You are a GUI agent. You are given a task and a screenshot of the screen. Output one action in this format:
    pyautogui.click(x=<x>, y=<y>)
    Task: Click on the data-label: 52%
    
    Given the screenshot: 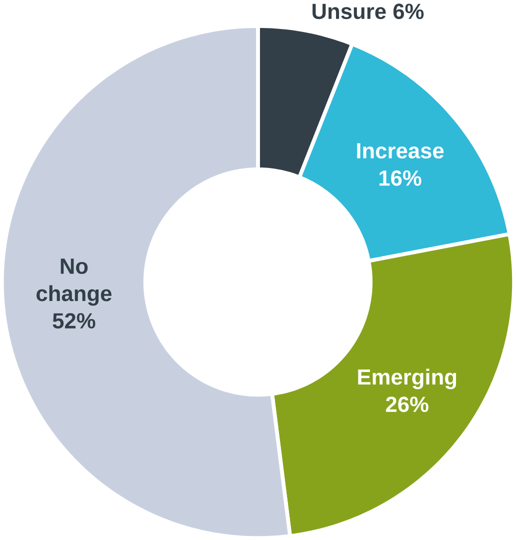 What is the action you would take?
    pyautogui.click(x=74, y=321)
    